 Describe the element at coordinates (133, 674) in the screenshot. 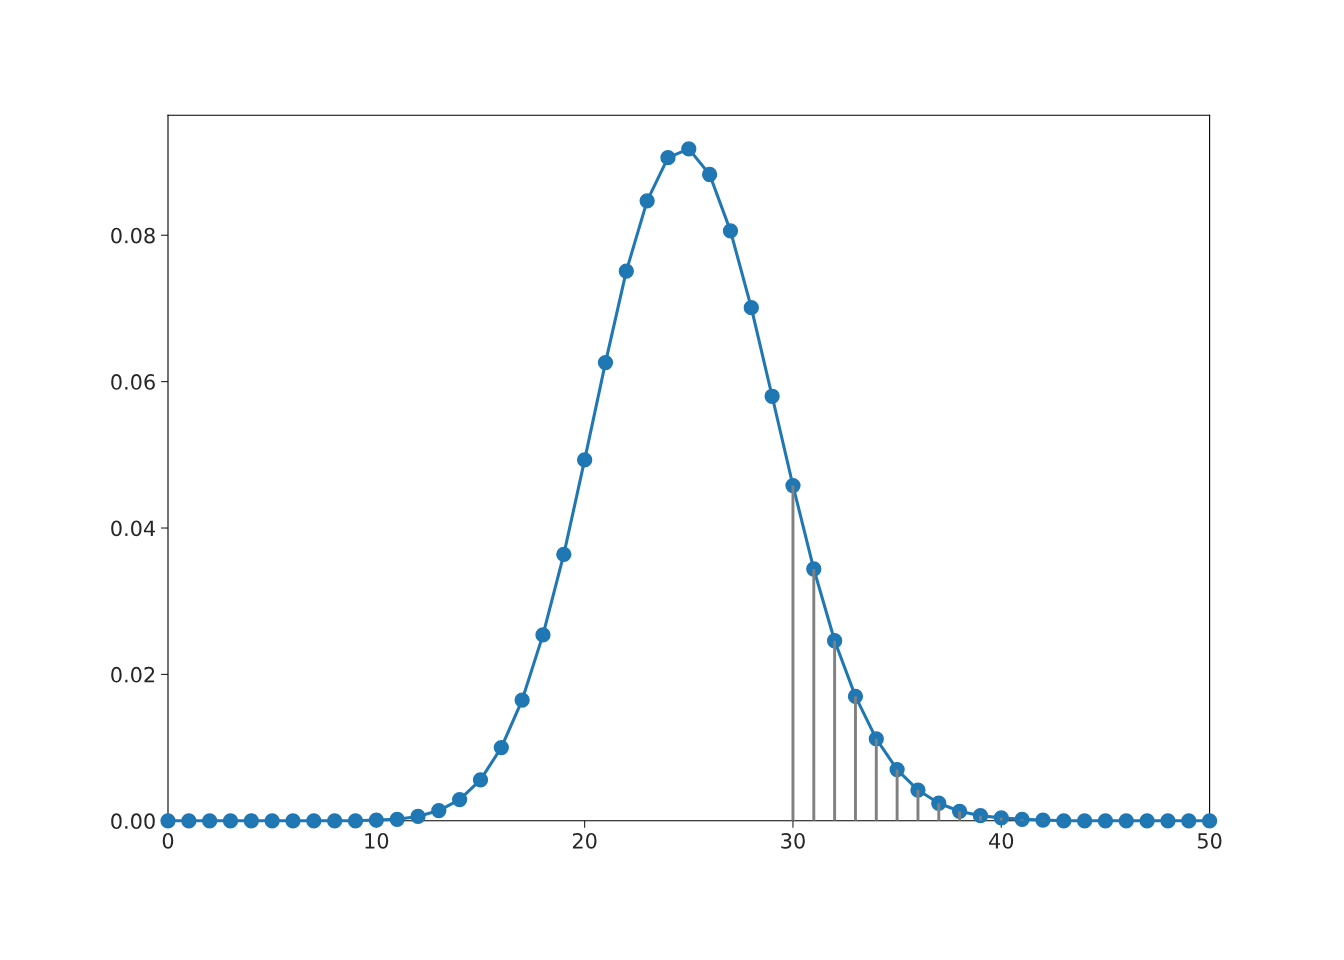

I see `y-tick-label: 0.02` at that location.